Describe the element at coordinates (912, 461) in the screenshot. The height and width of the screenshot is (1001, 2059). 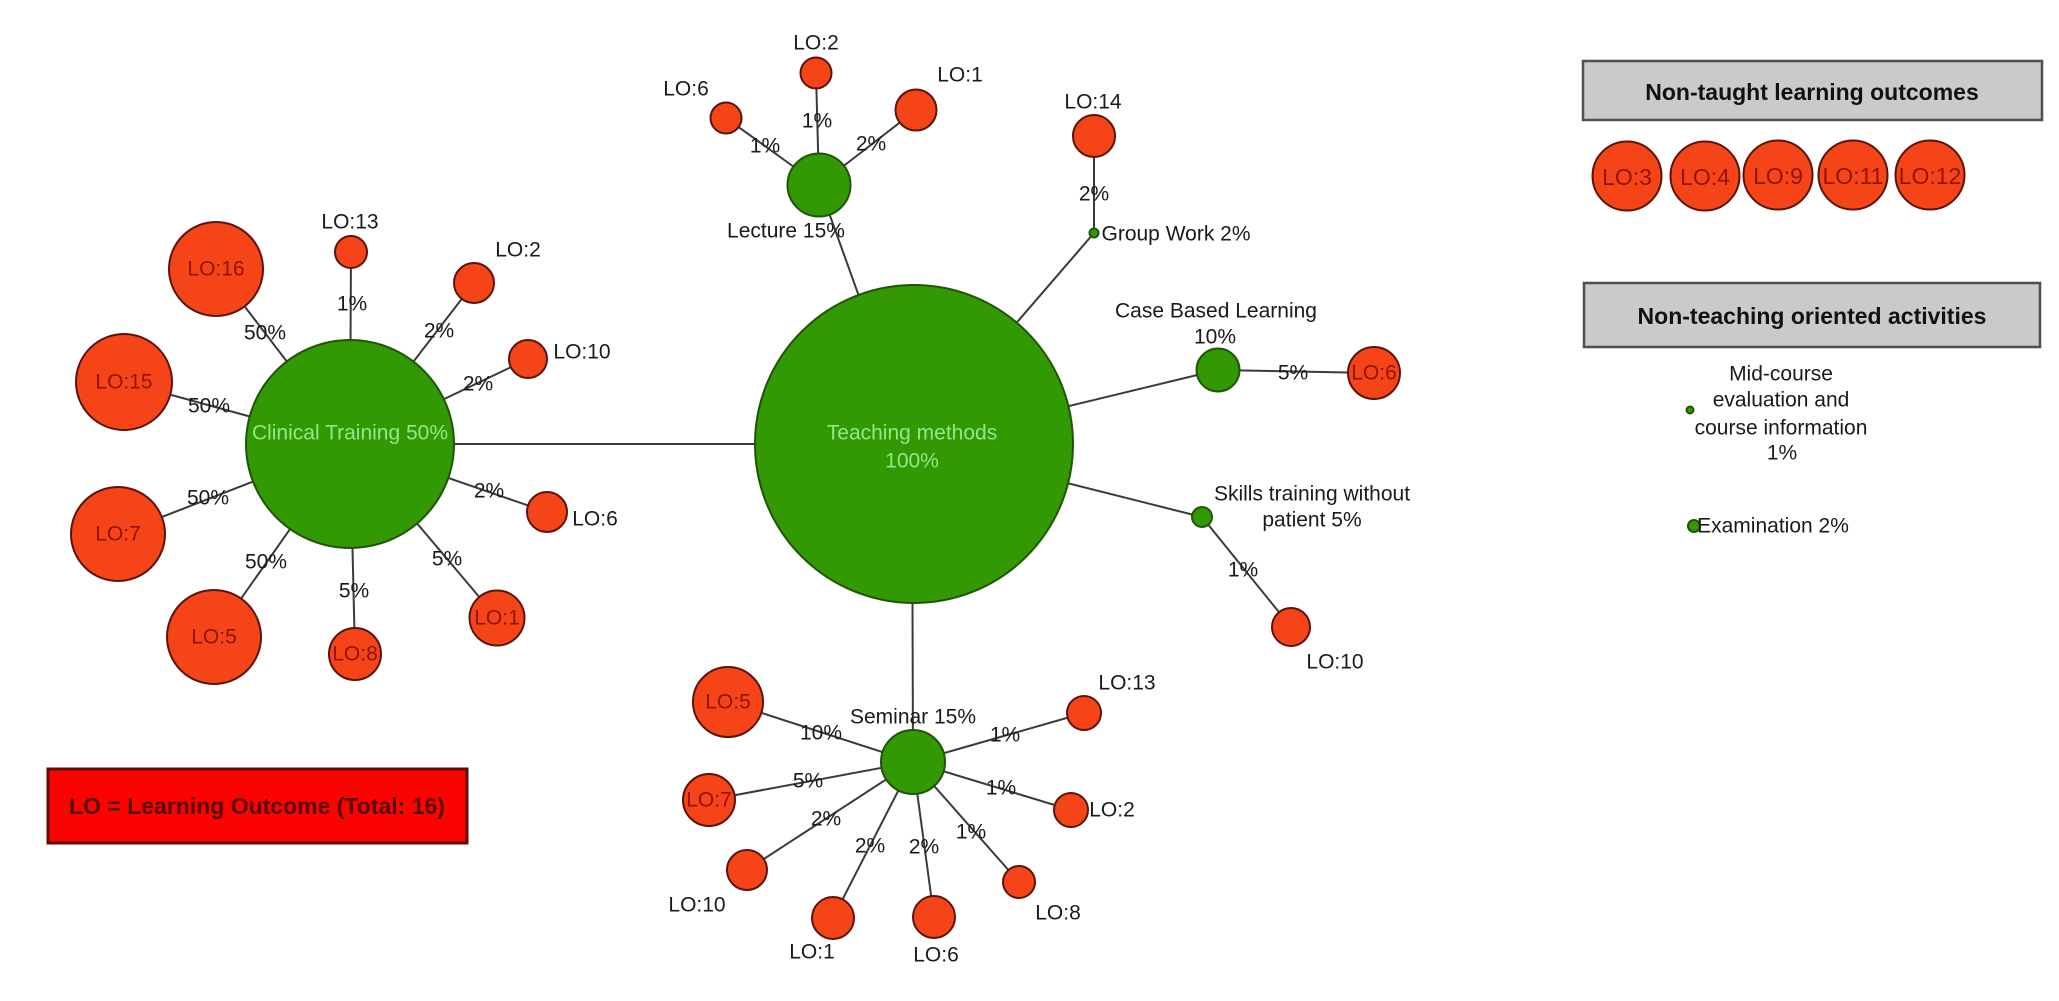
I see `svg-text: 100%` at that location.